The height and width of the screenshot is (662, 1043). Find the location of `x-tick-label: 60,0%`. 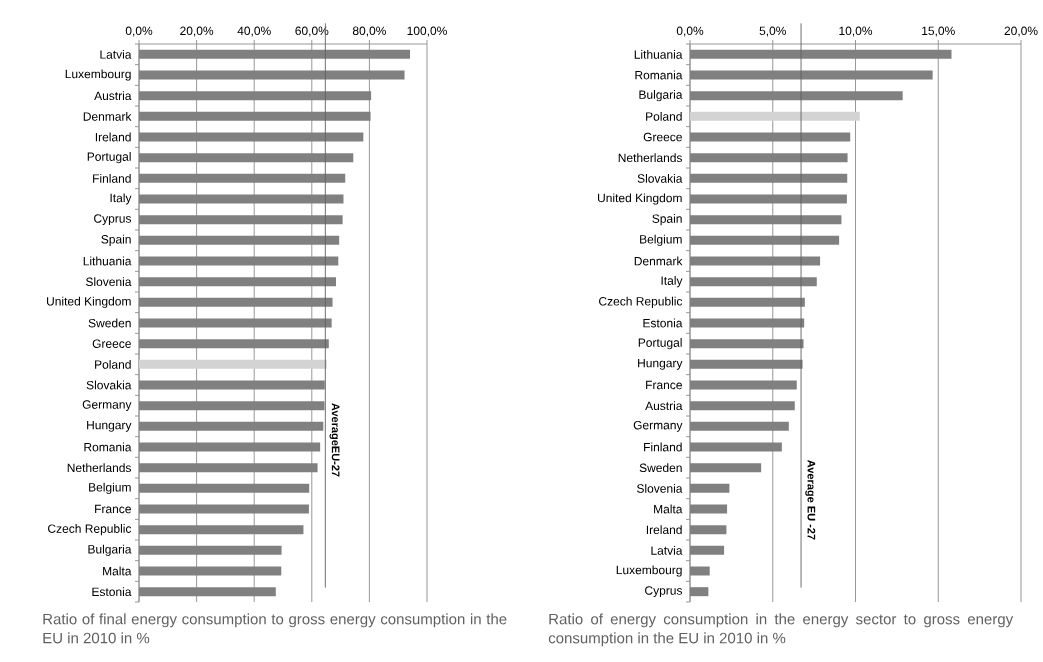

x-tick-label: 60,0% is located at coordinates (312, 31).